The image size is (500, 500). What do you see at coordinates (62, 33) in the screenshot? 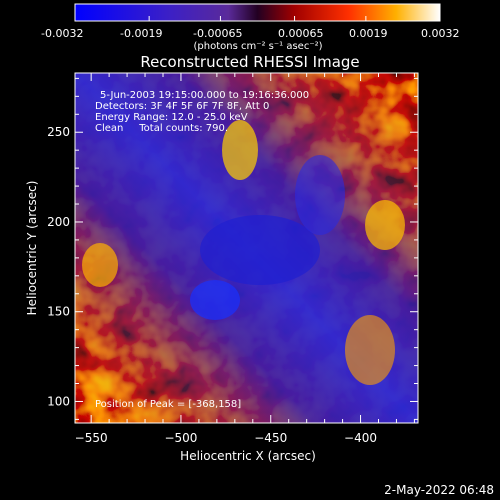
I see `colorbar-tick-label-0: -0.0032` at bounding box center [62, 33].